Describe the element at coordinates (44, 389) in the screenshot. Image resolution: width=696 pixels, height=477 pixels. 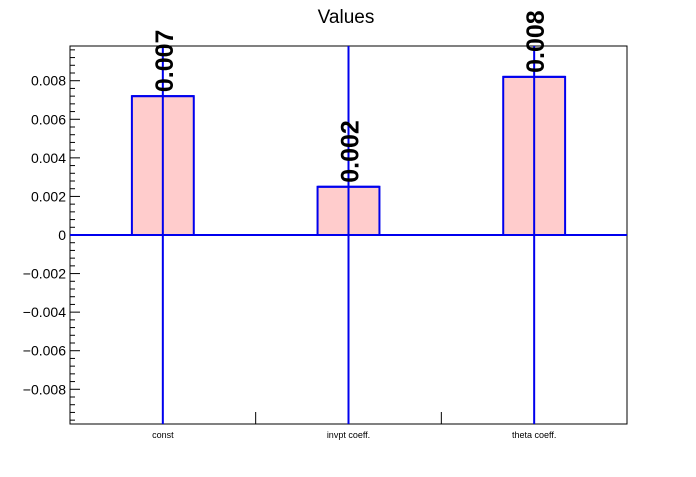
I see `y-tick-label: −0.008` at that location.